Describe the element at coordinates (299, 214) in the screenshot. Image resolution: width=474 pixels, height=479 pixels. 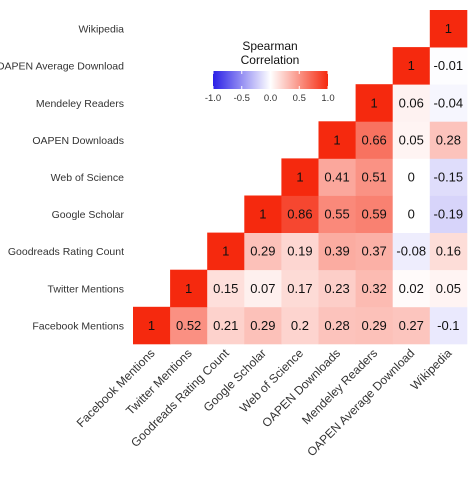
I see `cell-value-label: 0.86` at that location.